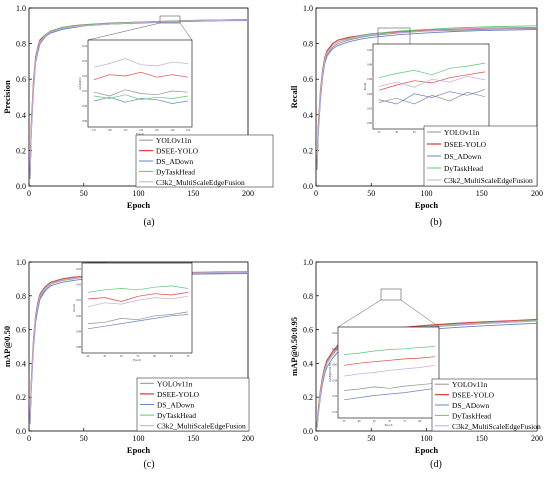 Image resolution: width=550 pixels, height=481 pixels. What do you see at coordinates (7, 97) in the screenshot?
I see `y-axis-label: Precision` at bounding box center [7, 97].